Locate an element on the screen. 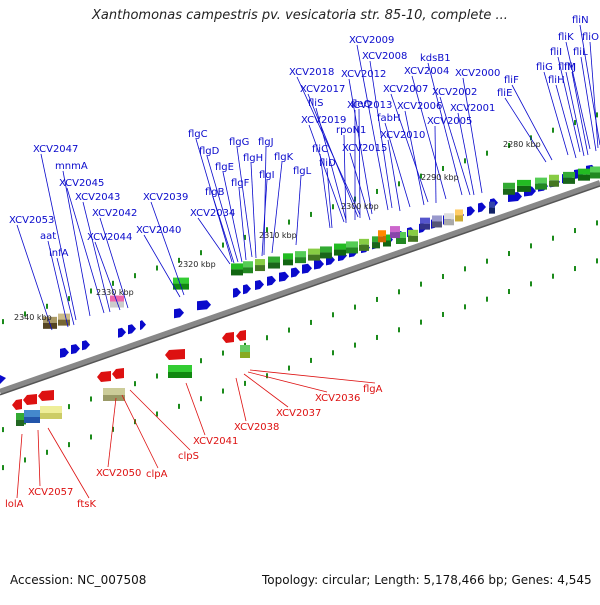  forward-gene-label: XCV2053 is located at coordinates (31, 220).